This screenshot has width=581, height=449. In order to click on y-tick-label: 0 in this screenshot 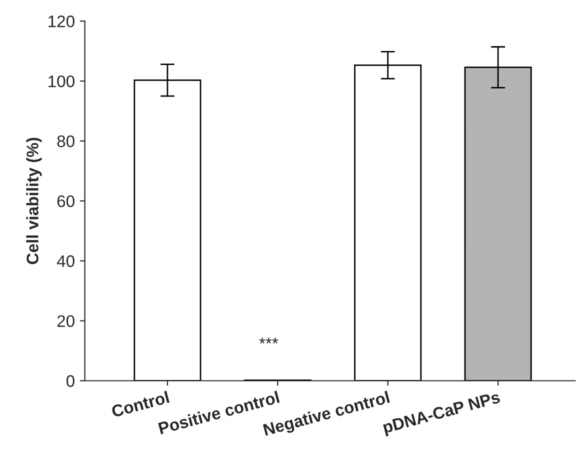, I will do `click(70, 381)`.